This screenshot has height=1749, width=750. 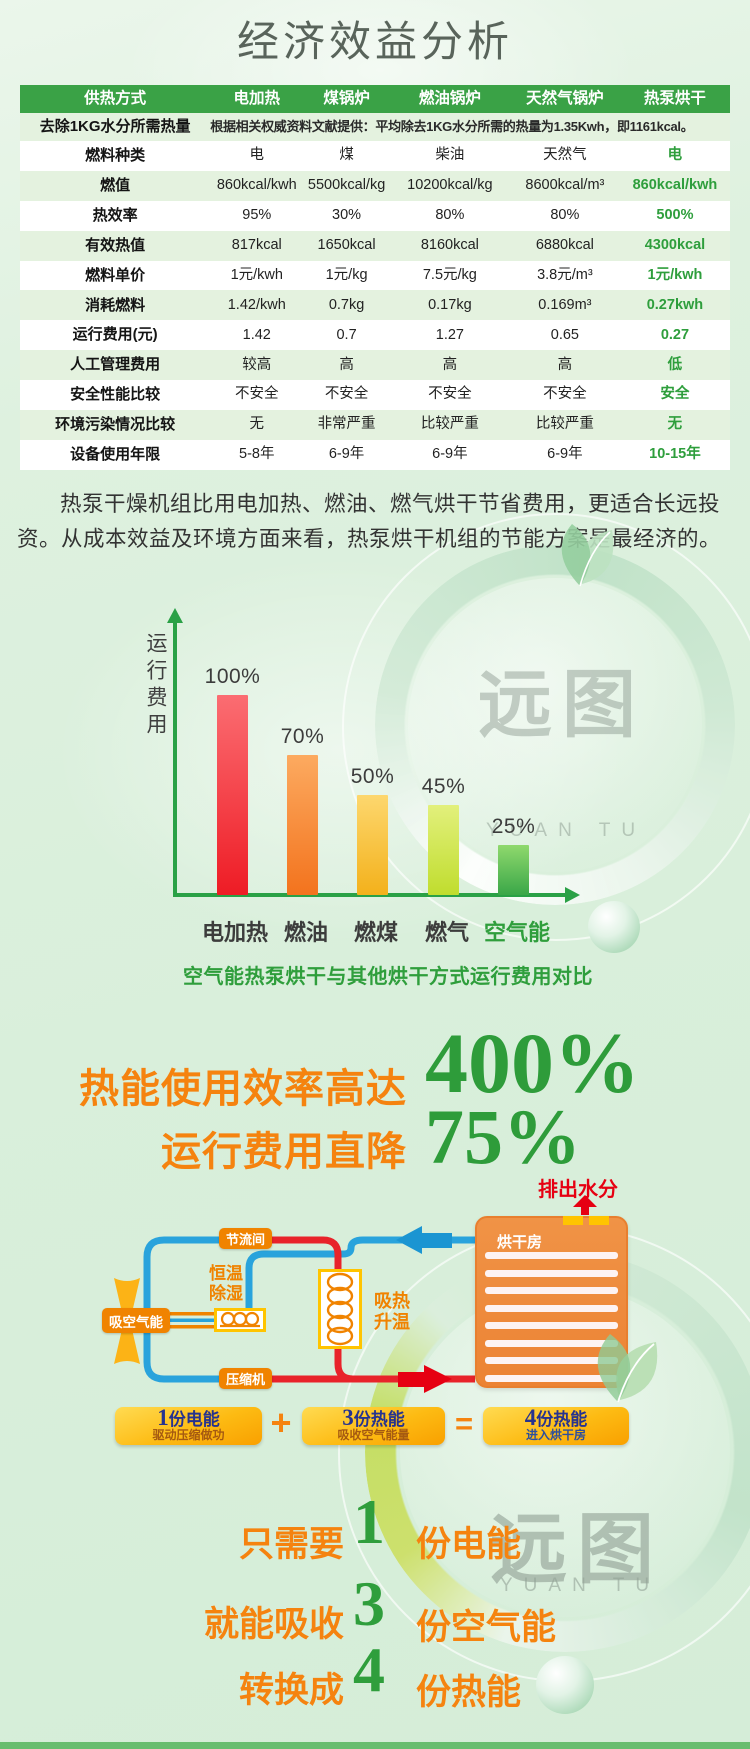 What do you see at coordinates (565, 185) in the screenshot?
I see `value-cell: 8600kcal/m³` at bounding box center [565, 185].